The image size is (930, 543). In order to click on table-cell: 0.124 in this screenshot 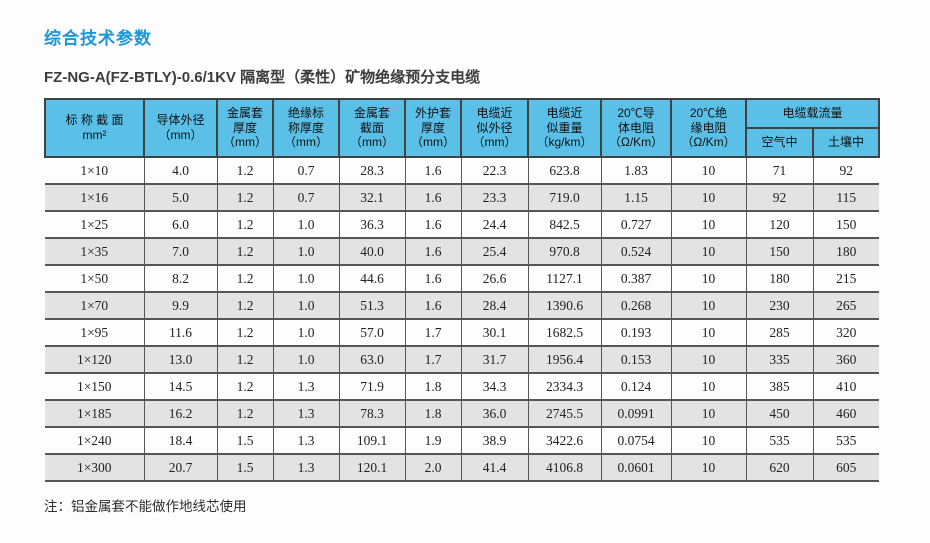, I will do `click(635, 386)`.